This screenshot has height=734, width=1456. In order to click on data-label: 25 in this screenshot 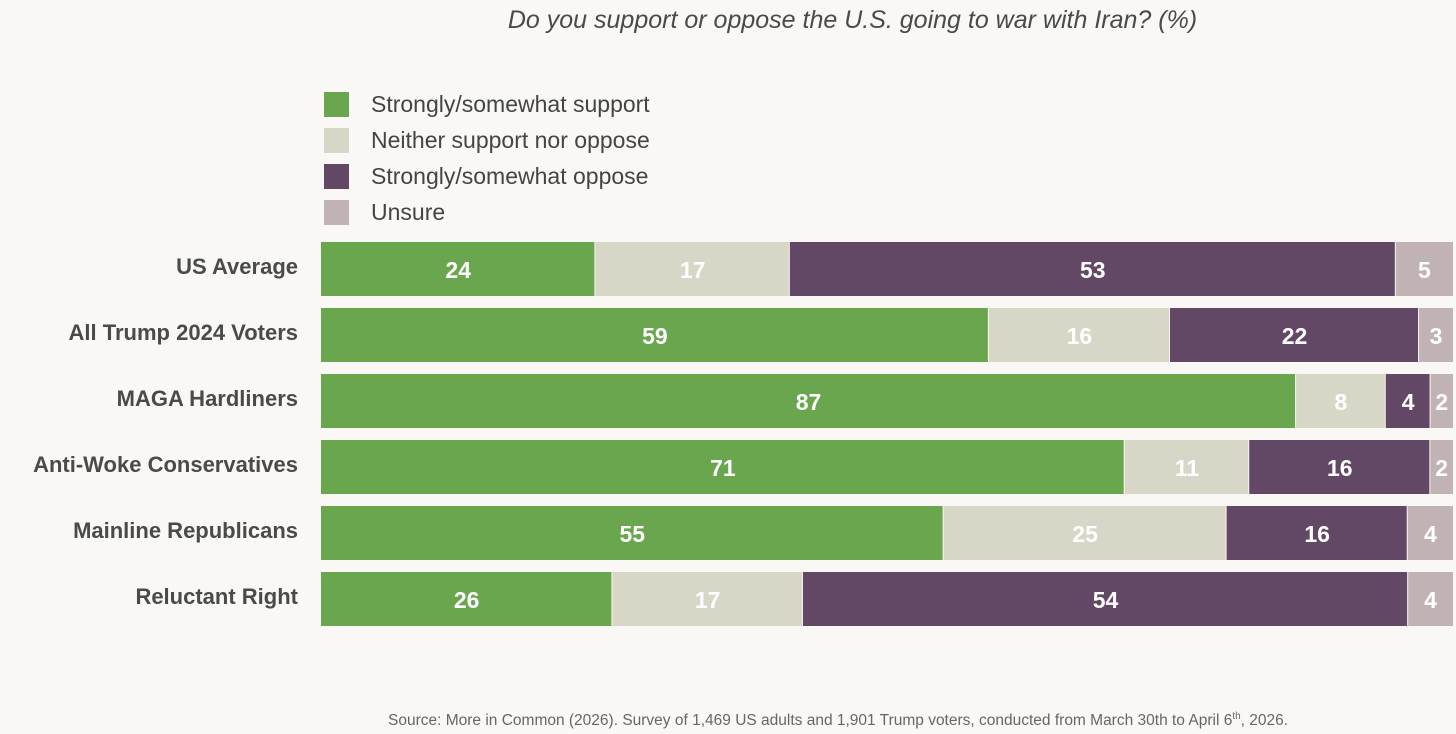, I will do `click(1085, 534)`.